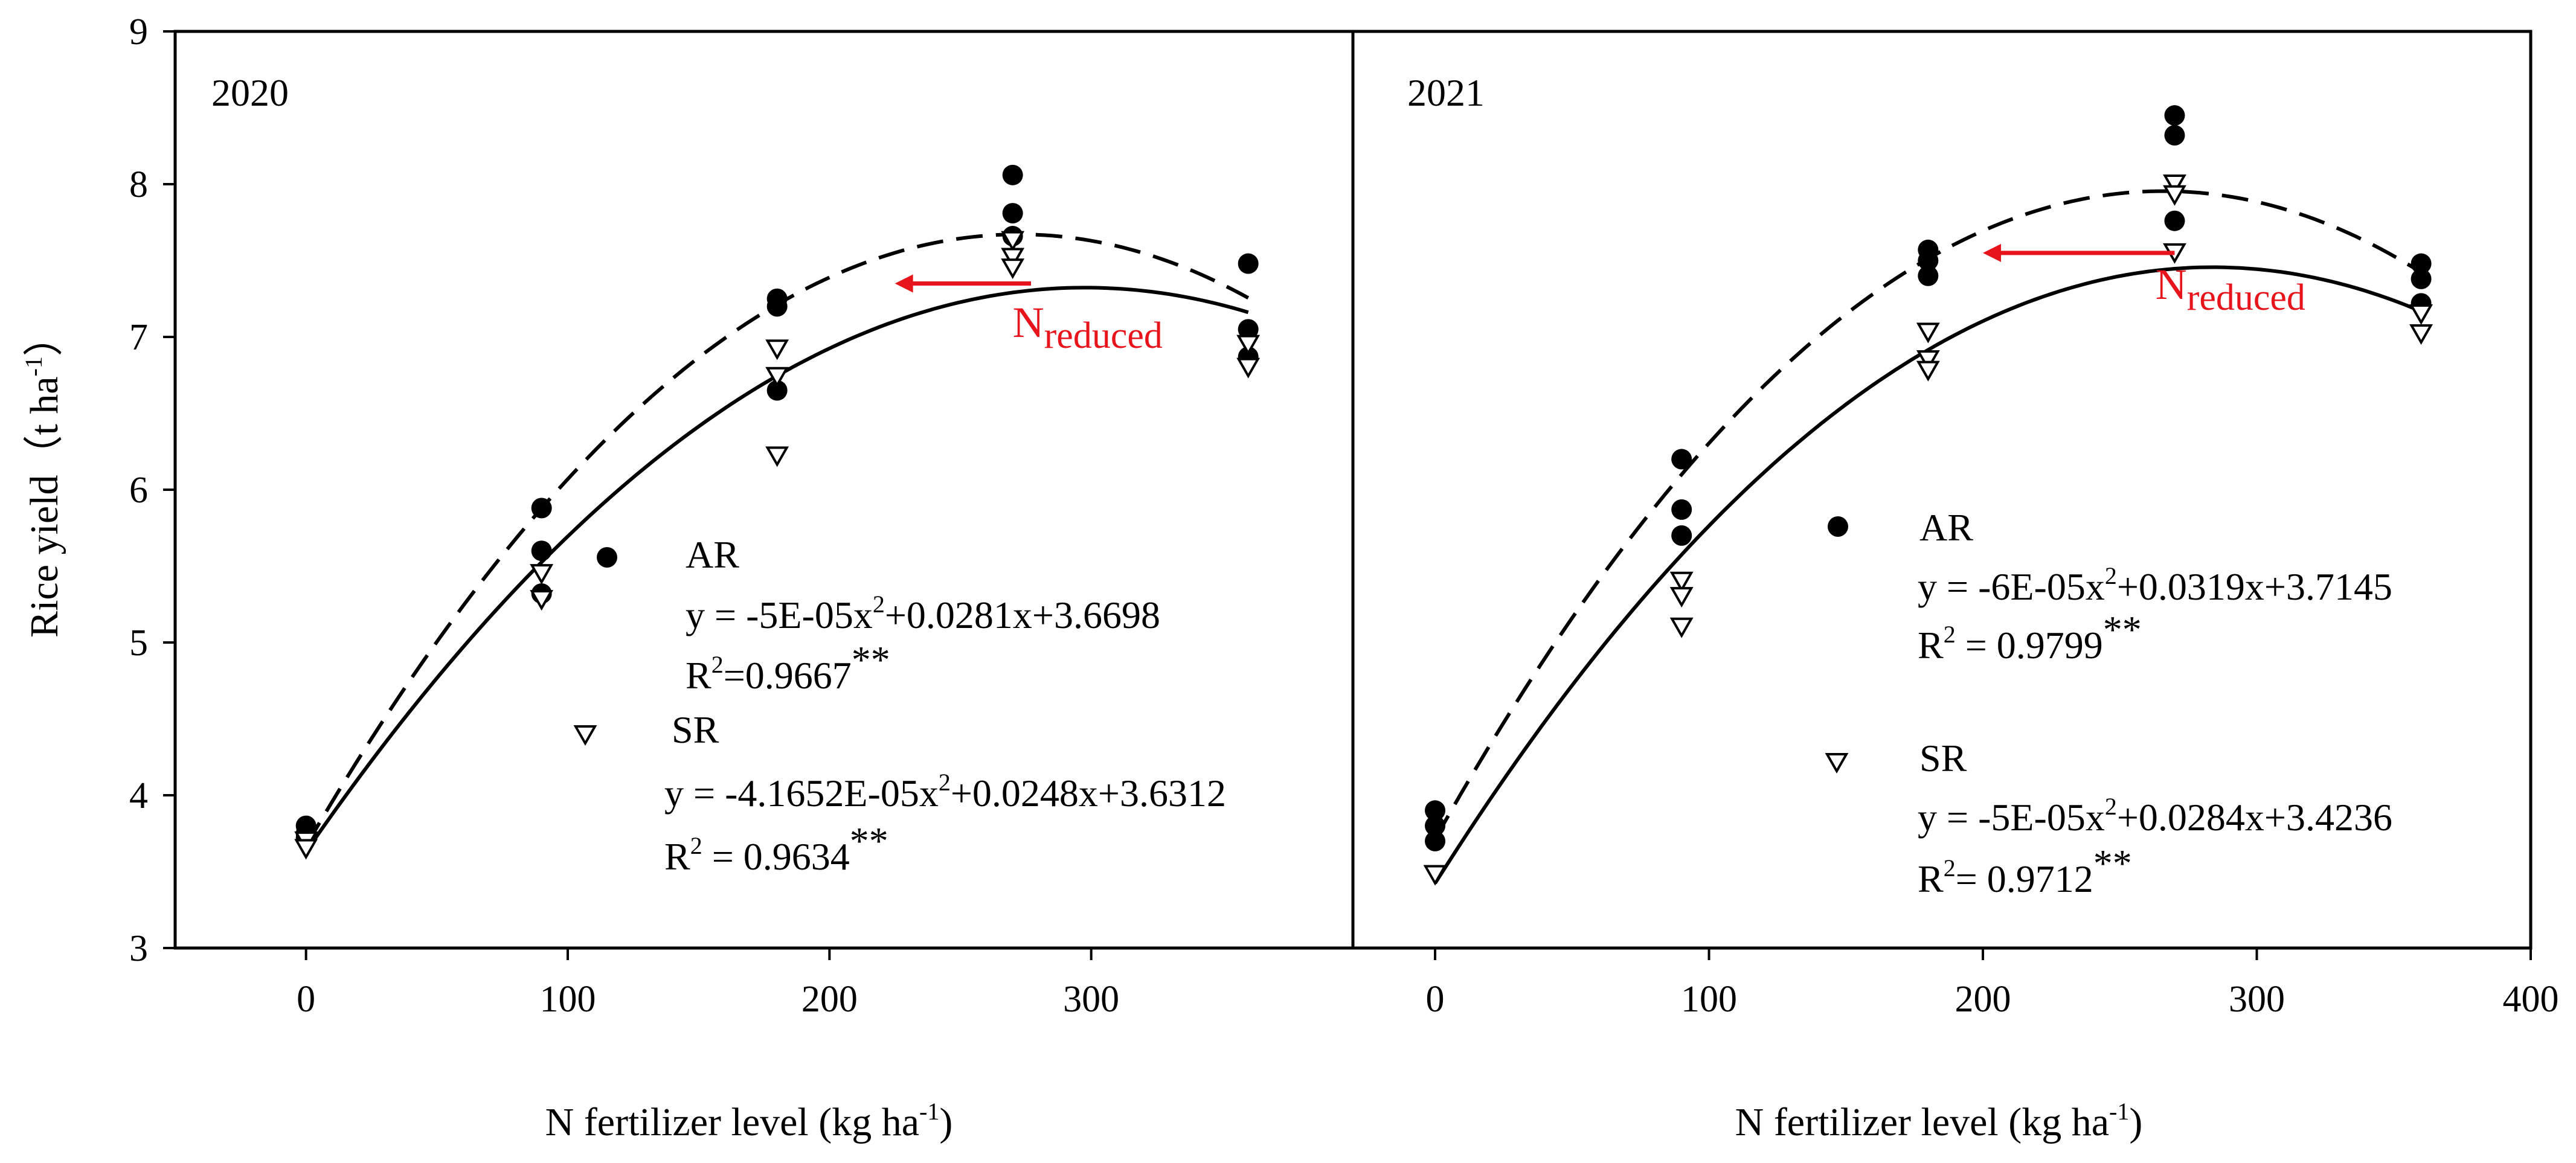  Describe the element at coordinates (2155, 585) in the screenshot. I see `legend-ar-equation: y = -6E-05x2+0.0319x+3.7145` at that location.